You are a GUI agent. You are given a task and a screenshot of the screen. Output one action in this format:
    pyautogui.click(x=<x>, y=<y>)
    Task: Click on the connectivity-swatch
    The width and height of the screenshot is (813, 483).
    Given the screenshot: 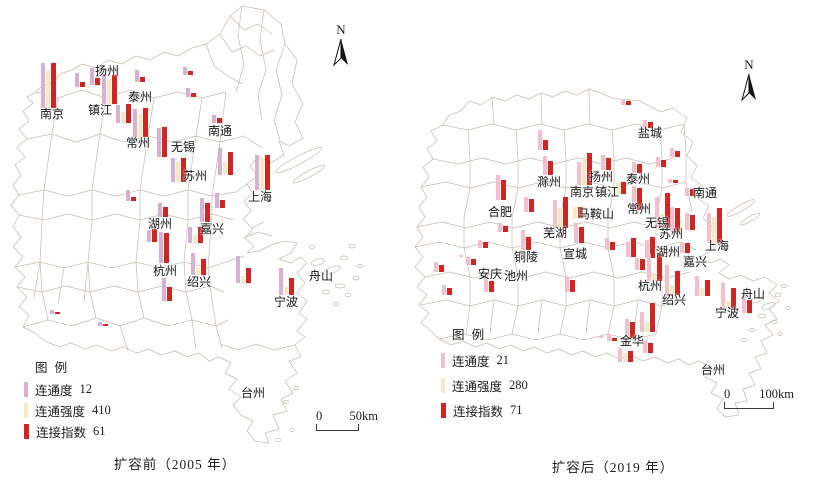 What is the action you would take?
    pyautogui.click(x=443, y=360)
    